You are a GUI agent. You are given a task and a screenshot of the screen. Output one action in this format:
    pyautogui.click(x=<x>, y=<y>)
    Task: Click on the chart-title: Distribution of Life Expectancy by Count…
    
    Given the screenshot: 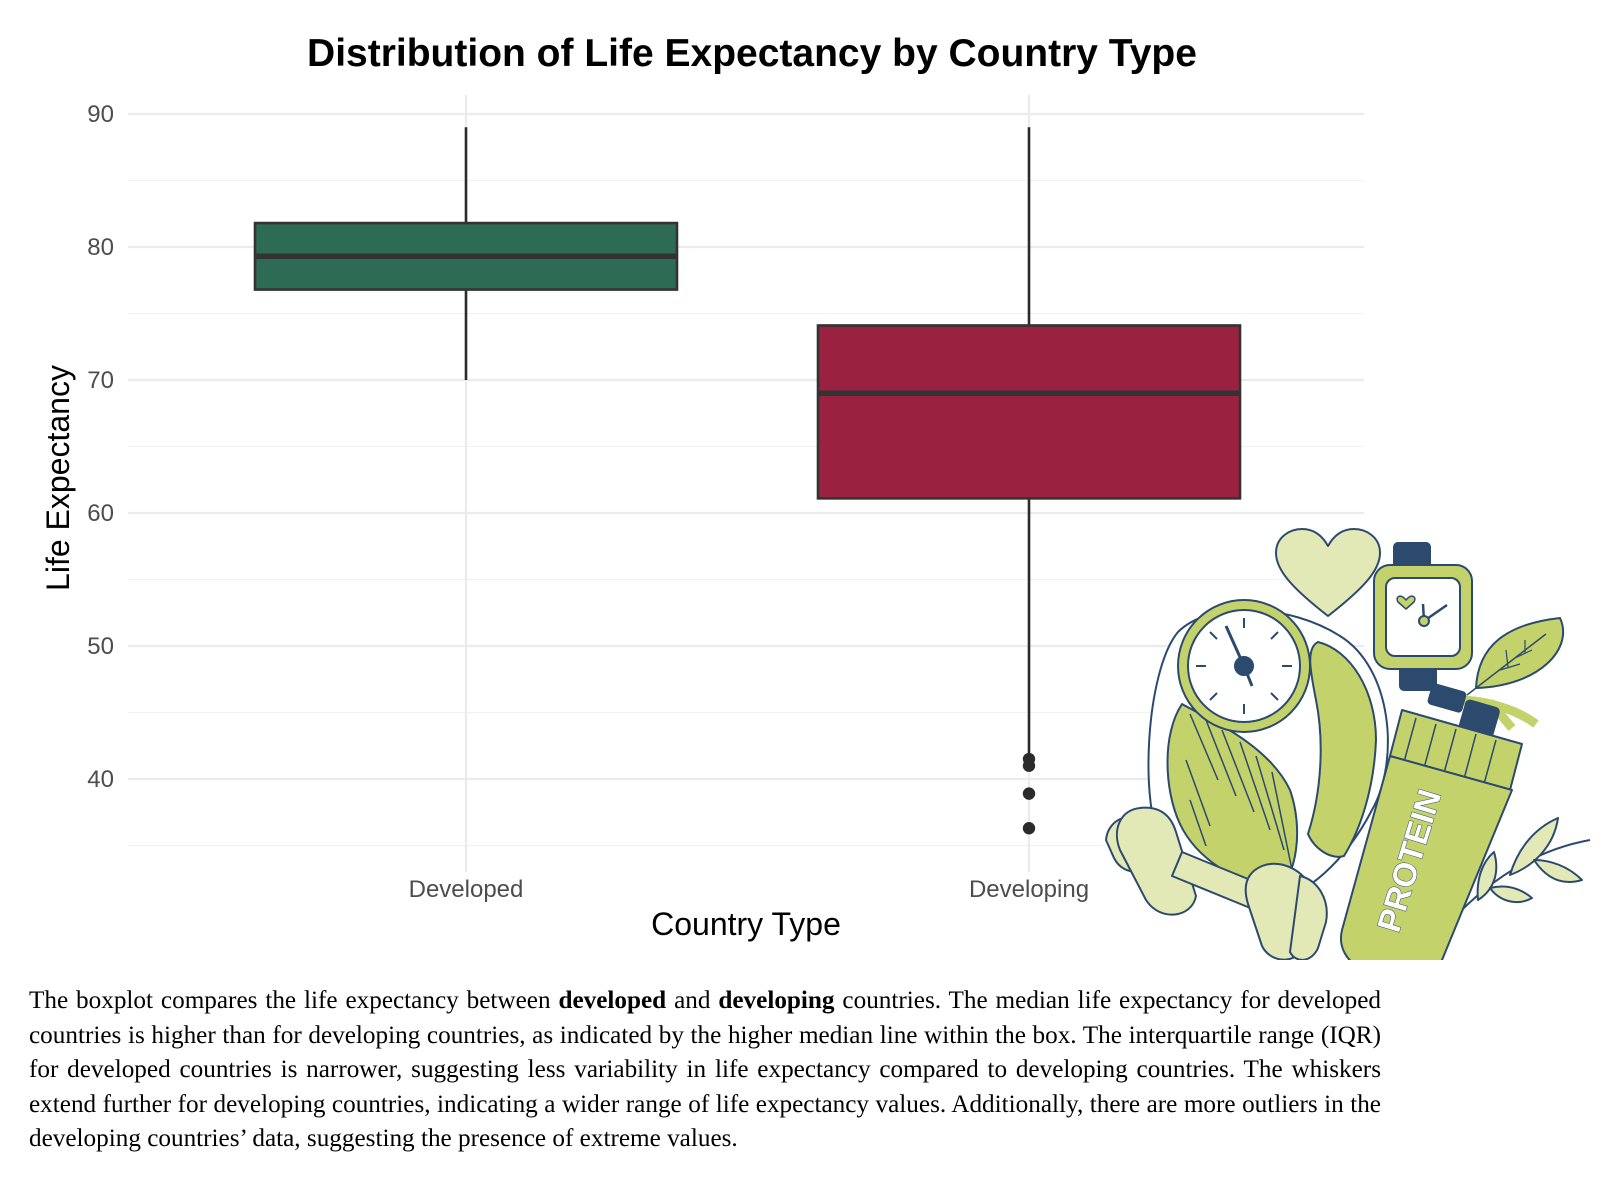 What is the action you would take?
    pyautogui.click(x=752, y=53)
    